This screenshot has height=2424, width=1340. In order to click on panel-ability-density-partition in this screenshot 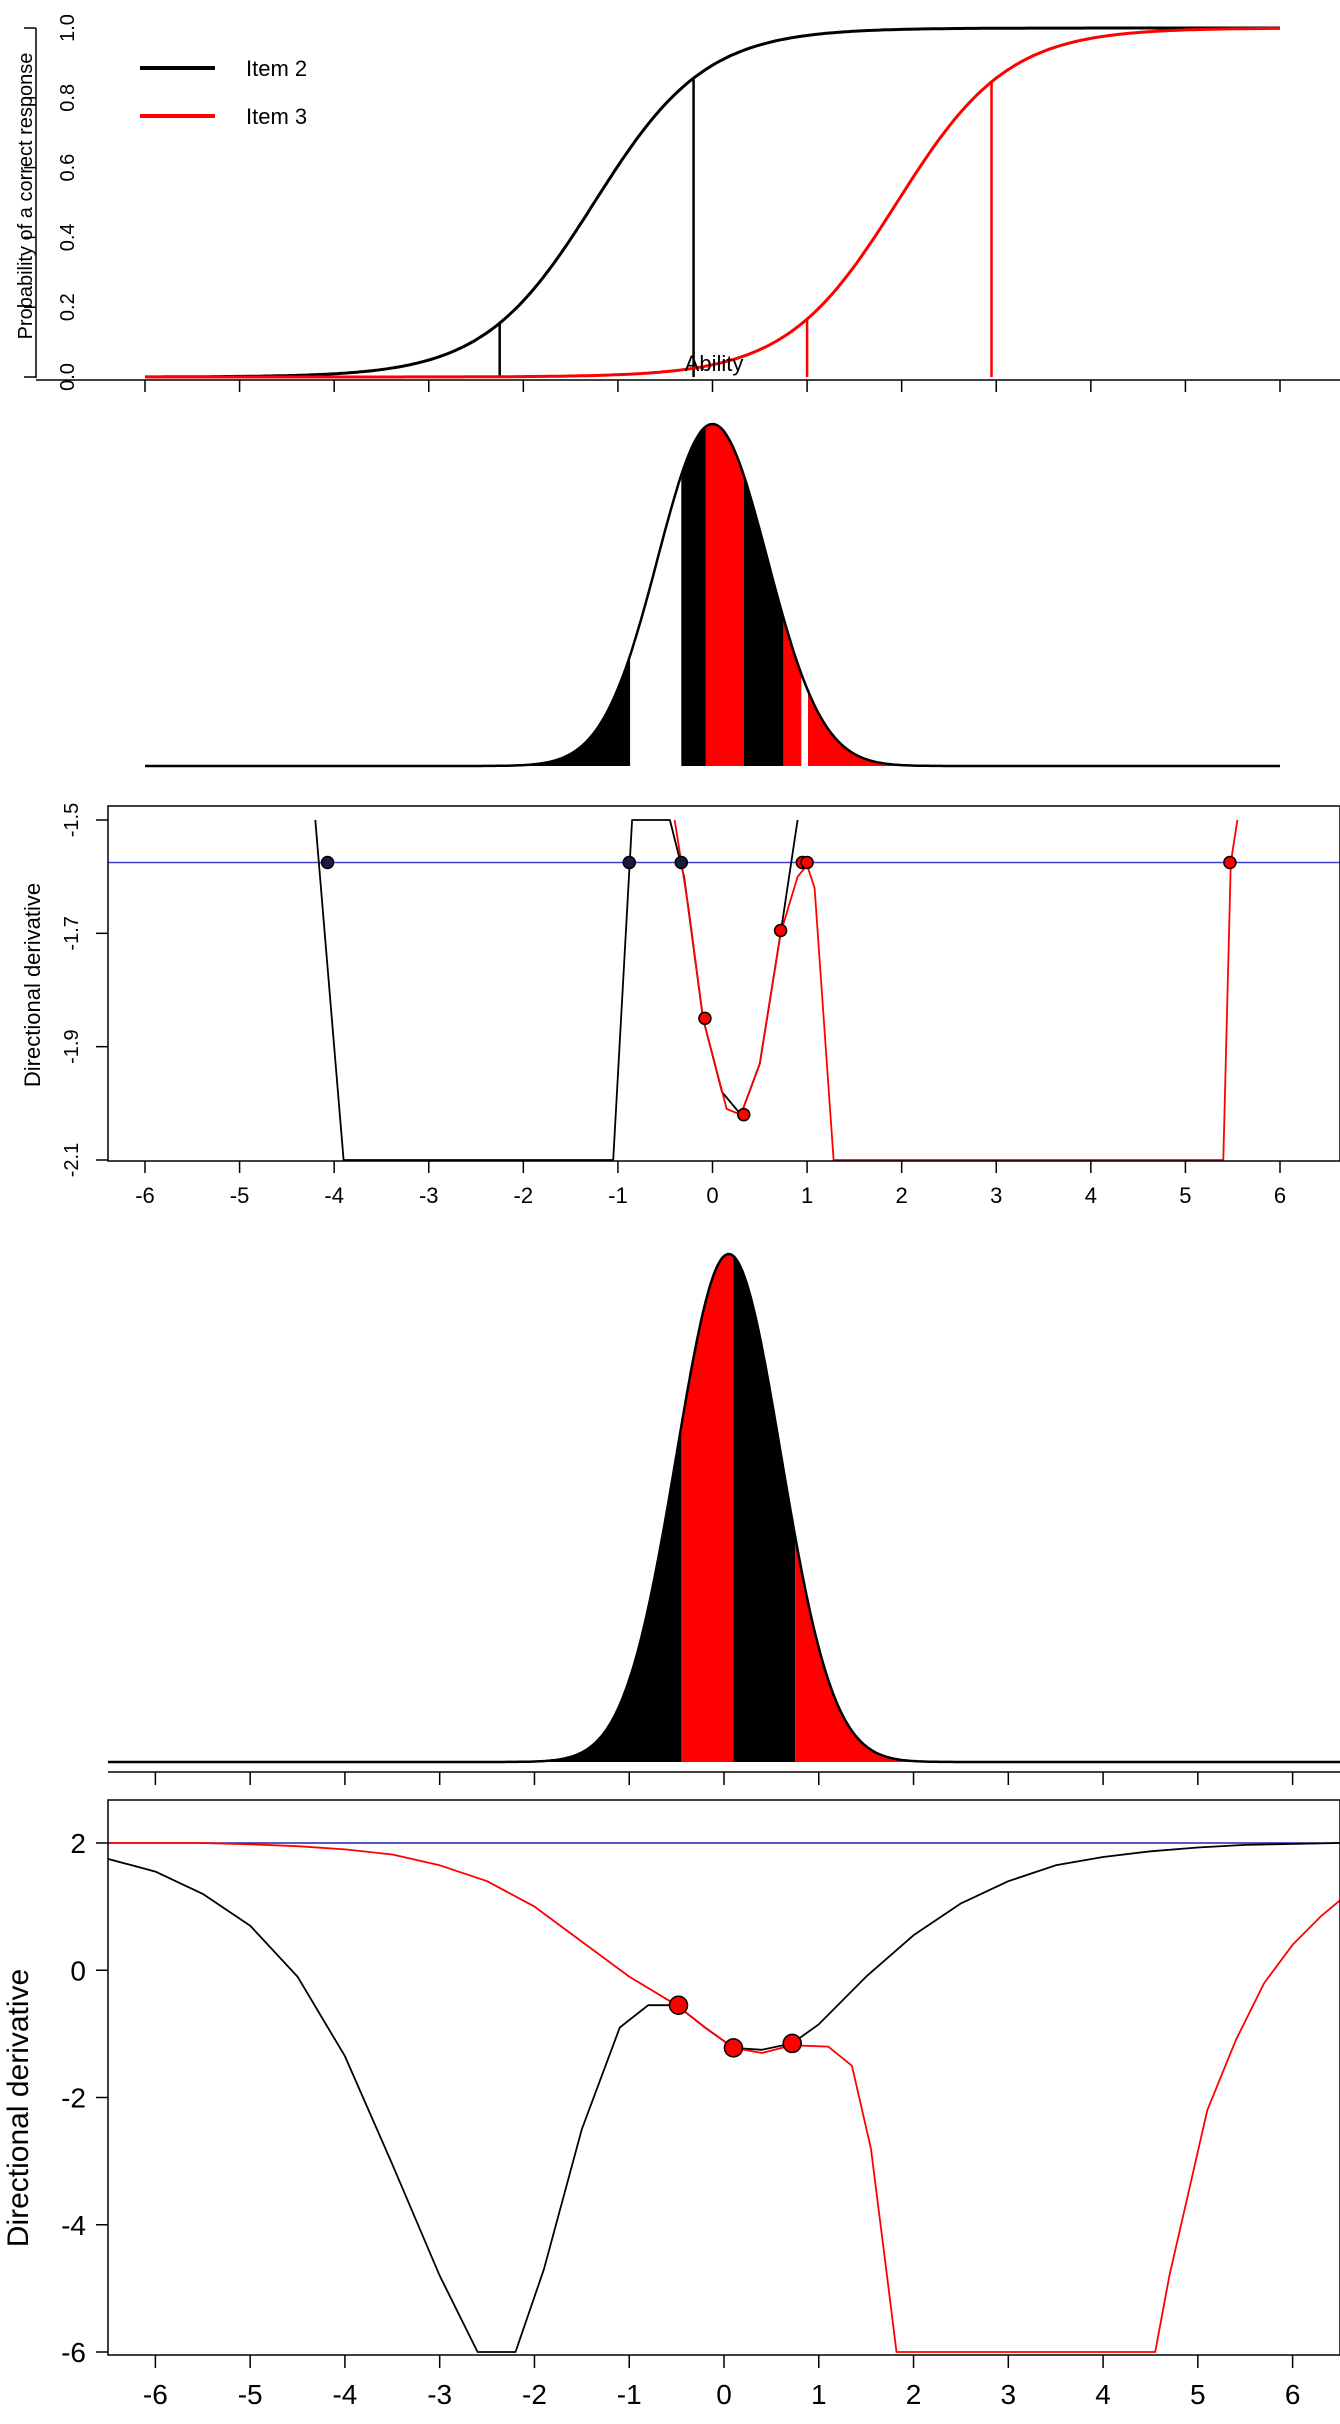, I will do `click(712, 595)`.